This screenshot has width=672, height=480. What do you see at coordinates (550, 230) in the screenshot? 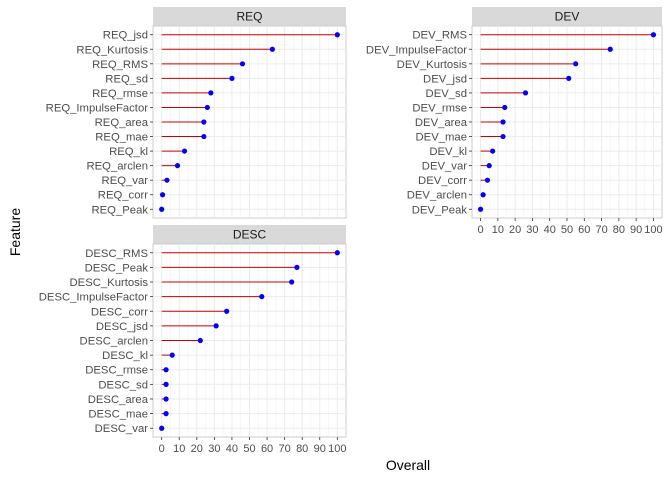
I see `x-tick-label: 40` at bounding box center [550, 230].